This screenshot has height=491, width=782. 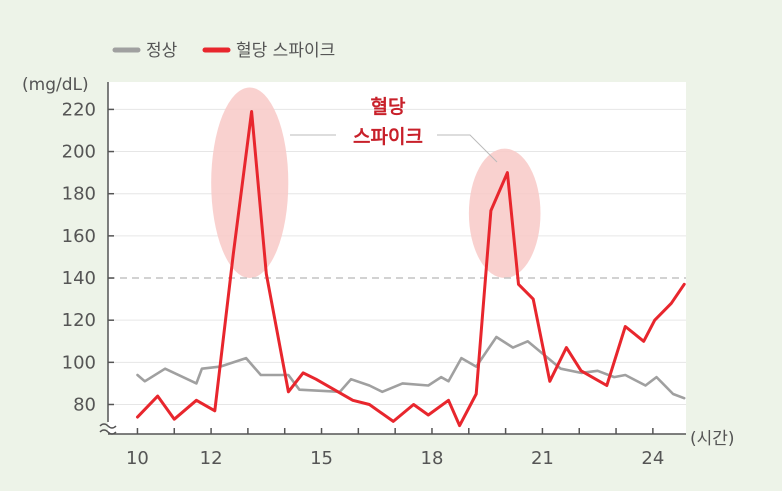 I want to click on y-tick-label: 80, so click(x=84, y=404).